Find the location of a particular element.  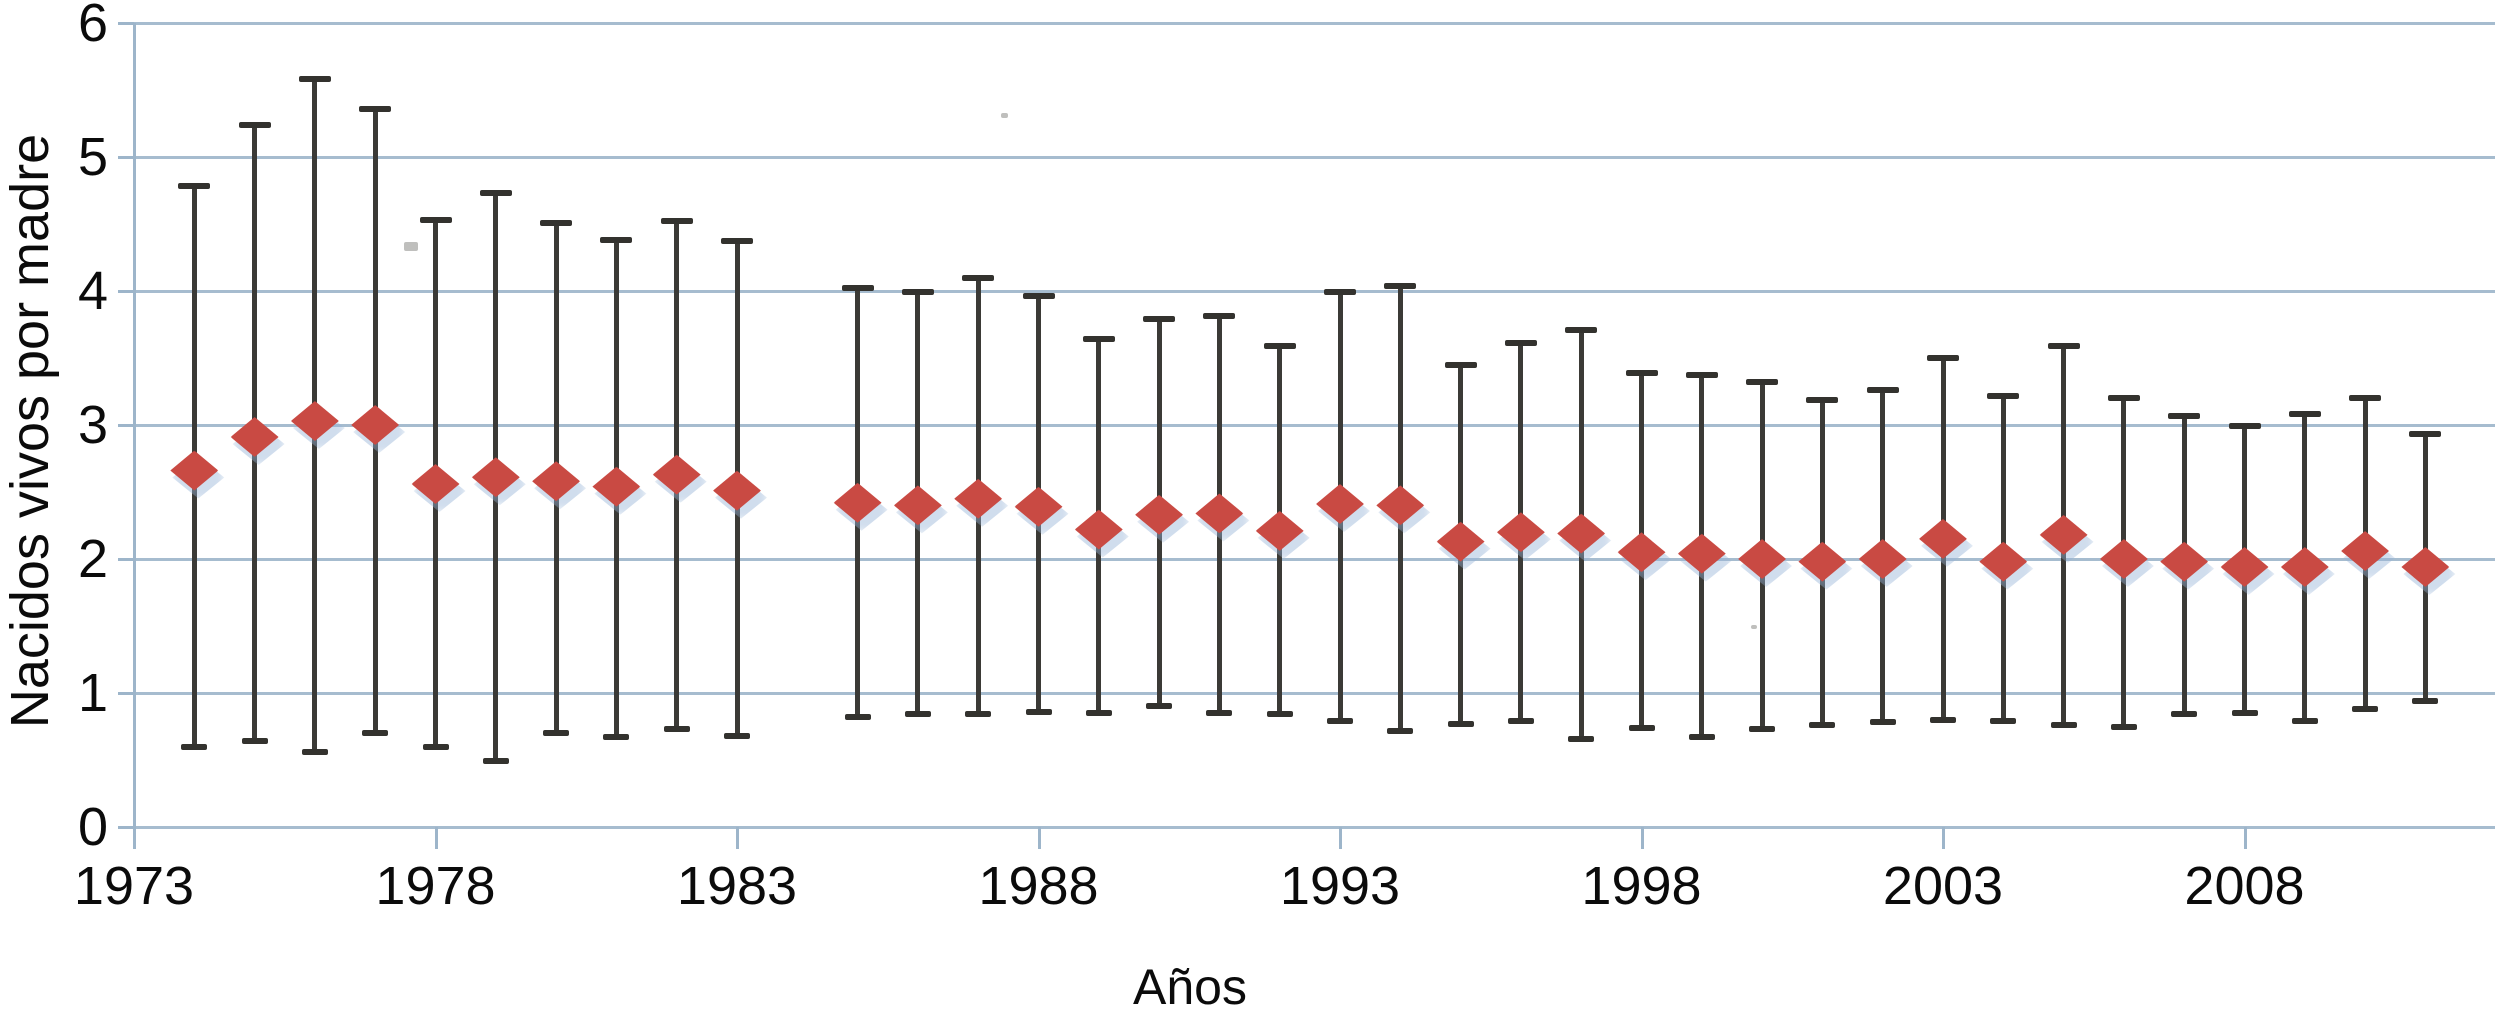

error-bar-cap-top-1974 is located at coordinates (194, 186).